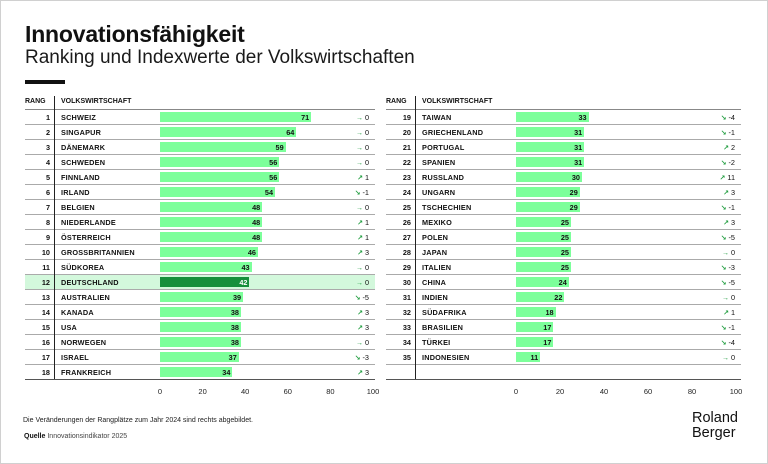  Describe the element at coordinates (200, 222) in the screenshot. I see `table-row: 8 NIEDERLANDE 48 ↗ 1` at that location.